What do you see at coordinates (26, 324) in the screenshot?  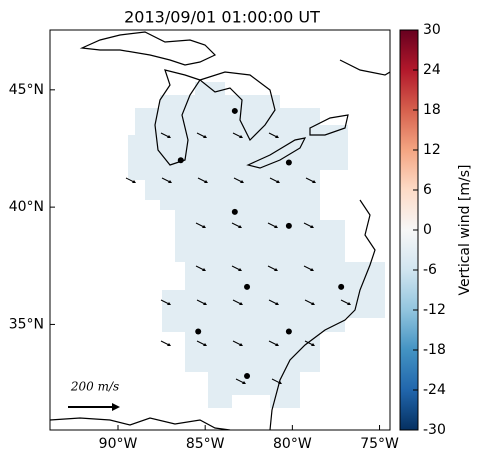 I see `y-tick-label: 35°N` at bounding box center [26, 324].